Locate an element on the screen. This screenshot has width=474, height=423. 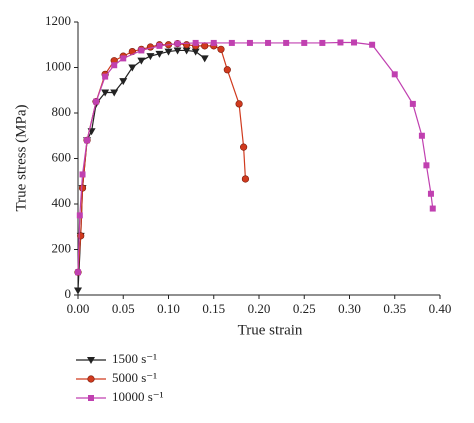
x-tick-label: 0.00 is located at coordinates (78, 308).